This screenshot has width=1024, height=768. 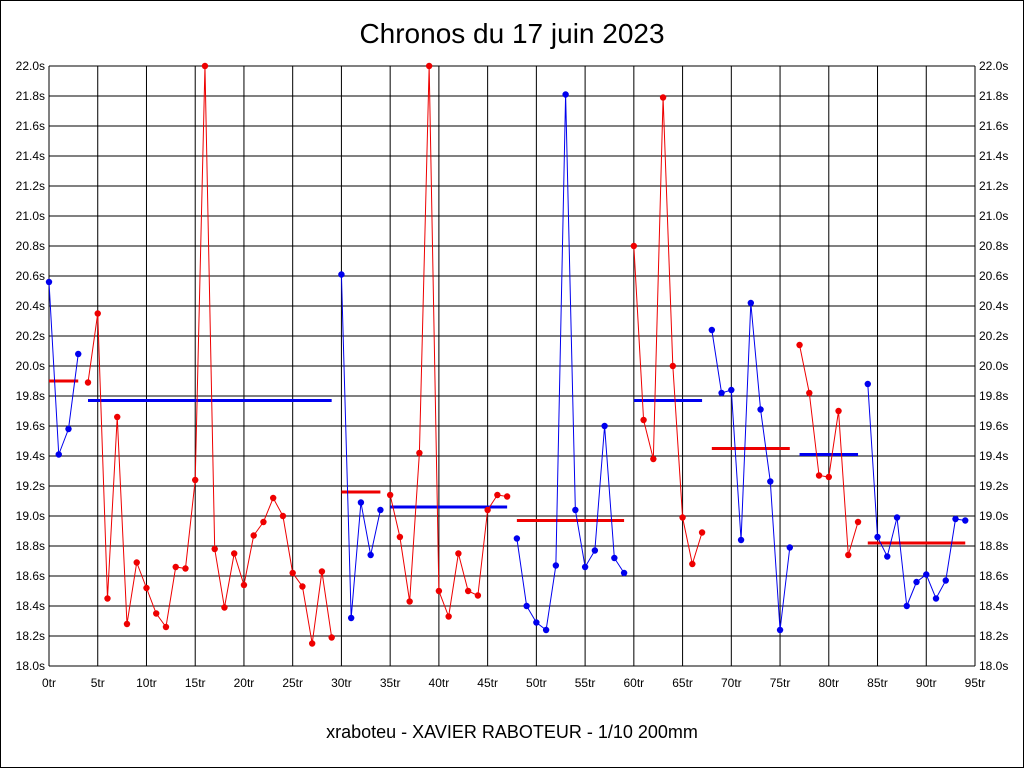 What do you see at coordinates (512, 33) in the screenshot?
I see `chart-title: Chronos du 17 juin 2023` at bounding box center [512, 33].